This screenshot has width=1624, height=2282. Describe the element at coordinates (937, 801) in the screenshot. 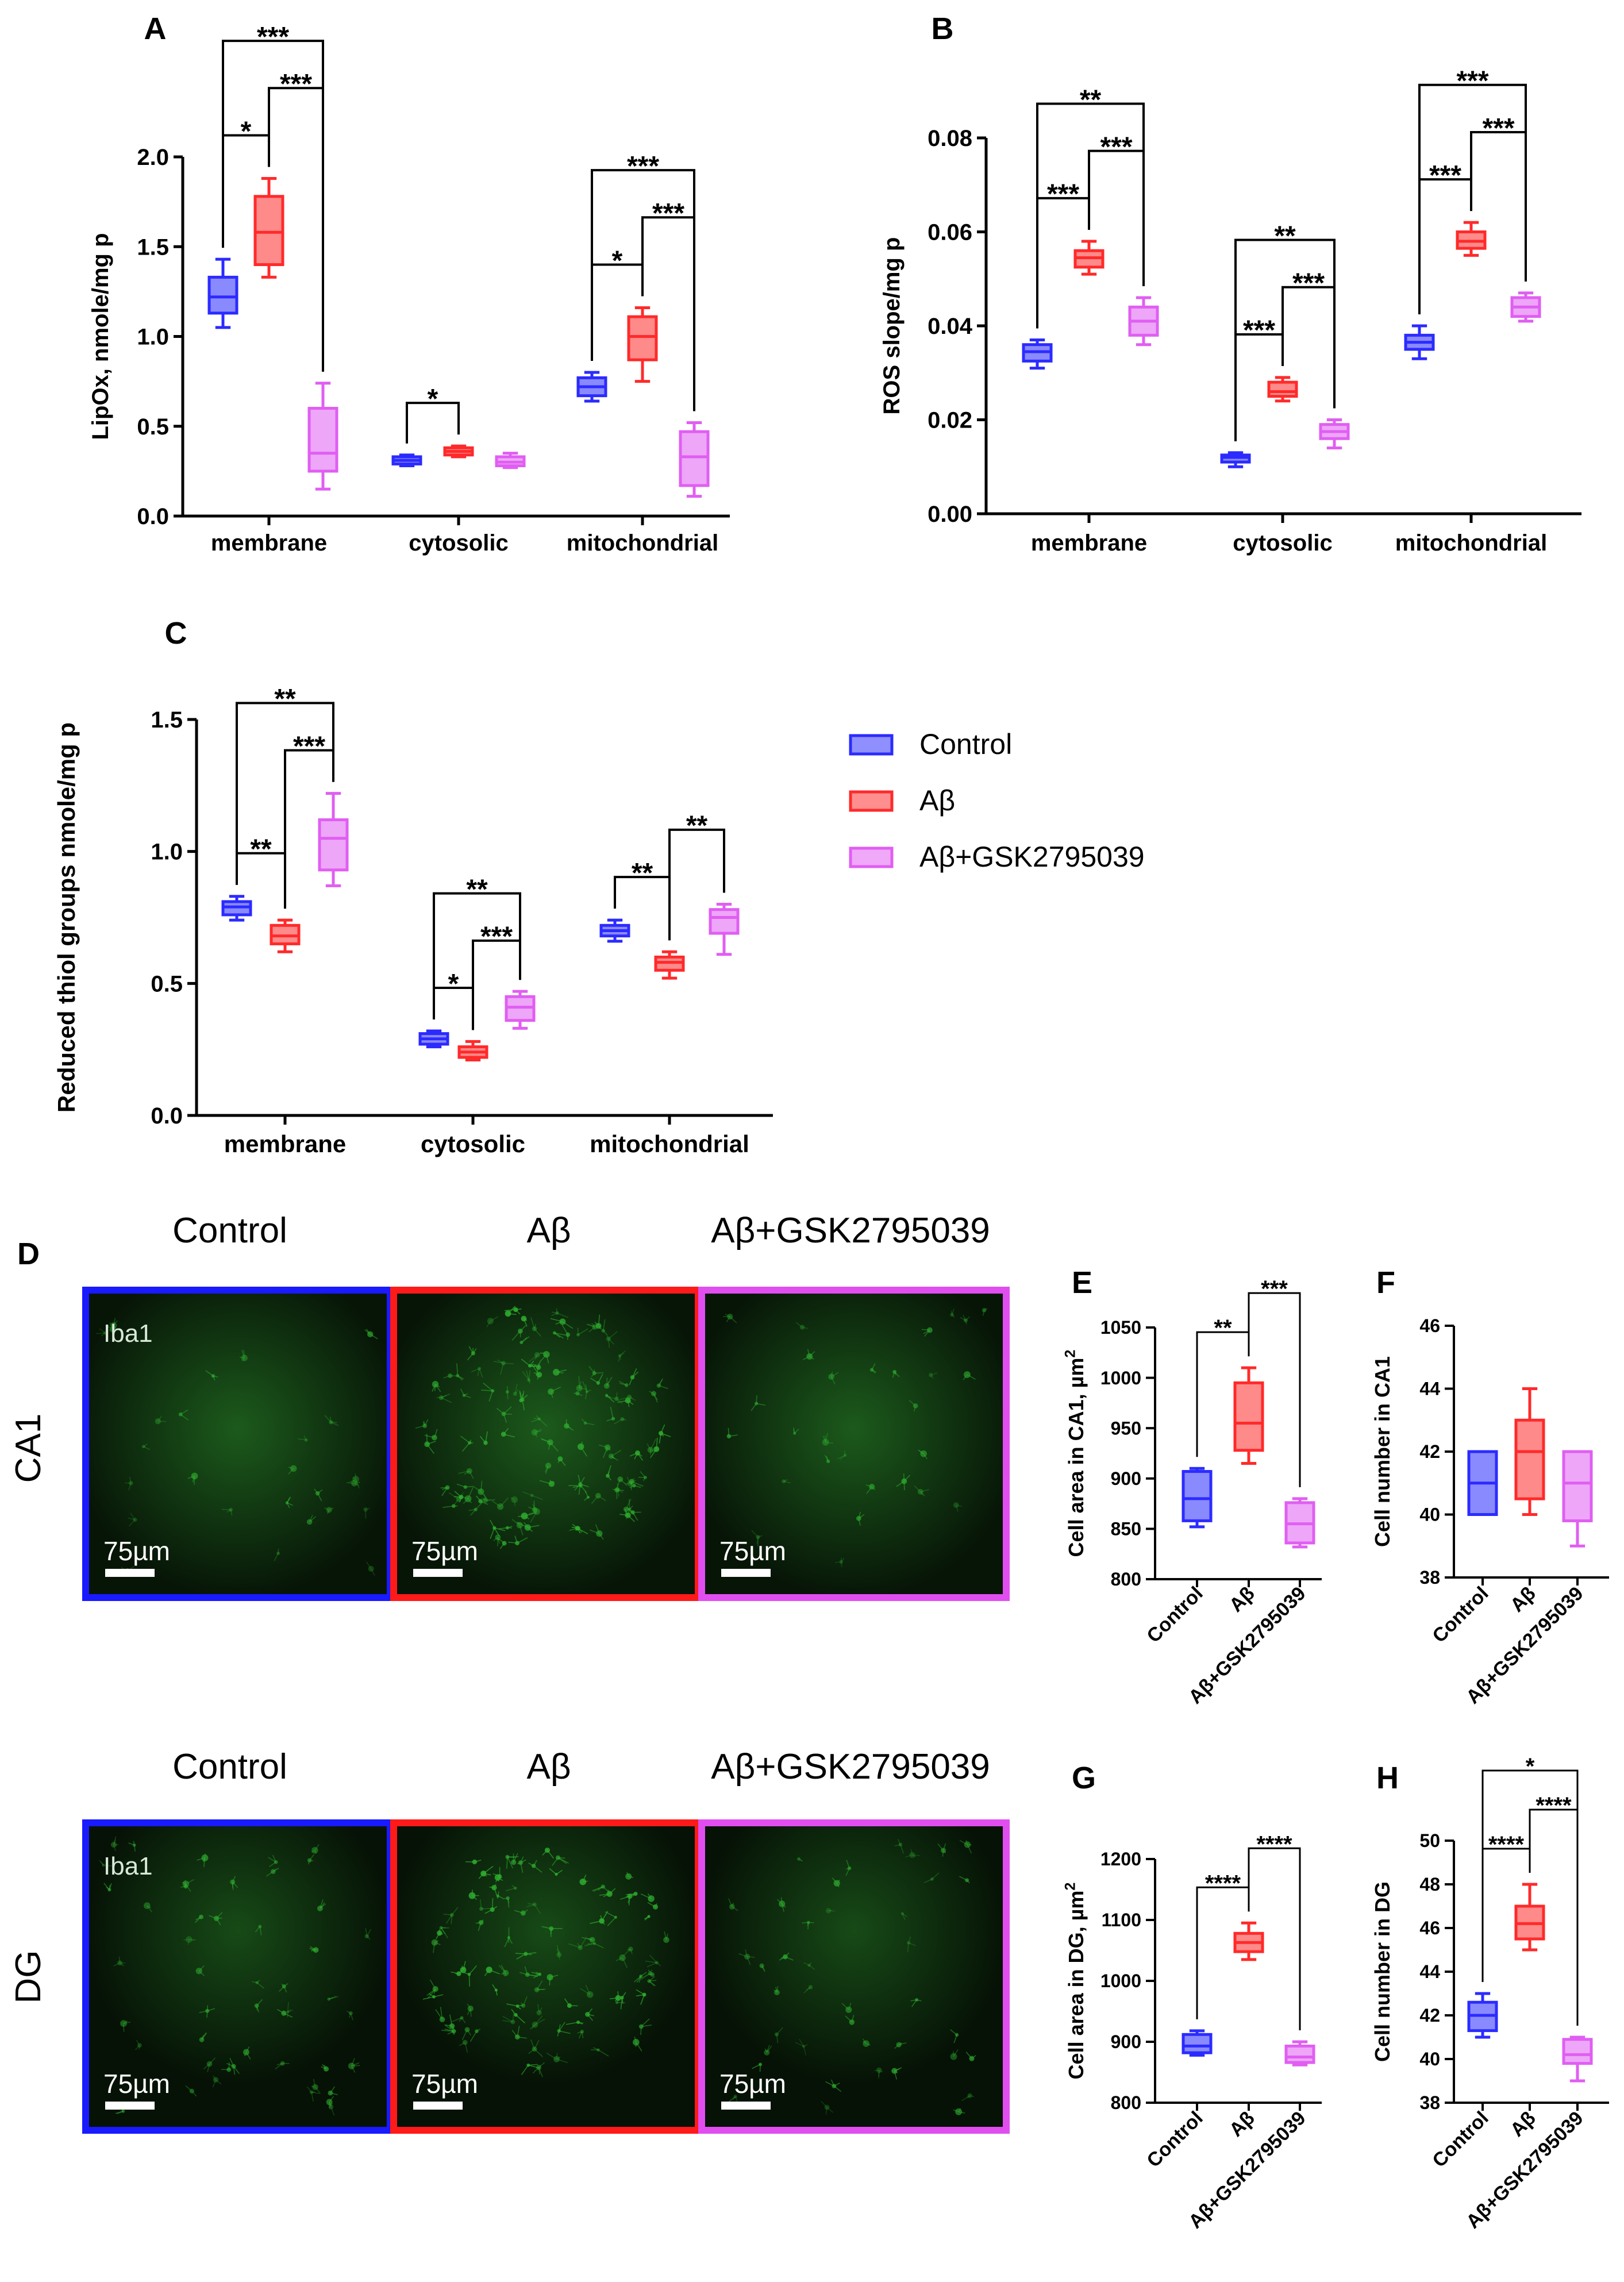

I see `legend-label-abeta: Aβ` at that location.